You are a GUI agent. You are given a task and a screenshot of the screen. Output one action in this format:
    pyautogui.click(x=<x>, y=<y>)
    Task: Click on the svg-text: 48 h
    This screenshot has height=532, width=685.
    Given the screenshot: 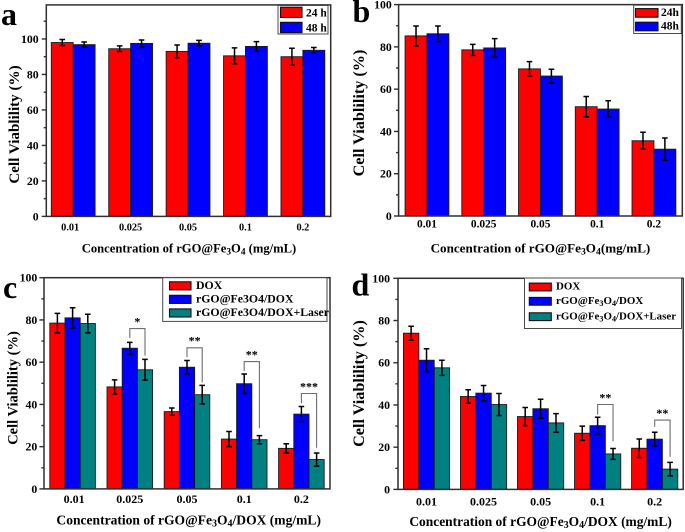 What is the action you would take?
    pyautogui.click(x=316, y=29)
    